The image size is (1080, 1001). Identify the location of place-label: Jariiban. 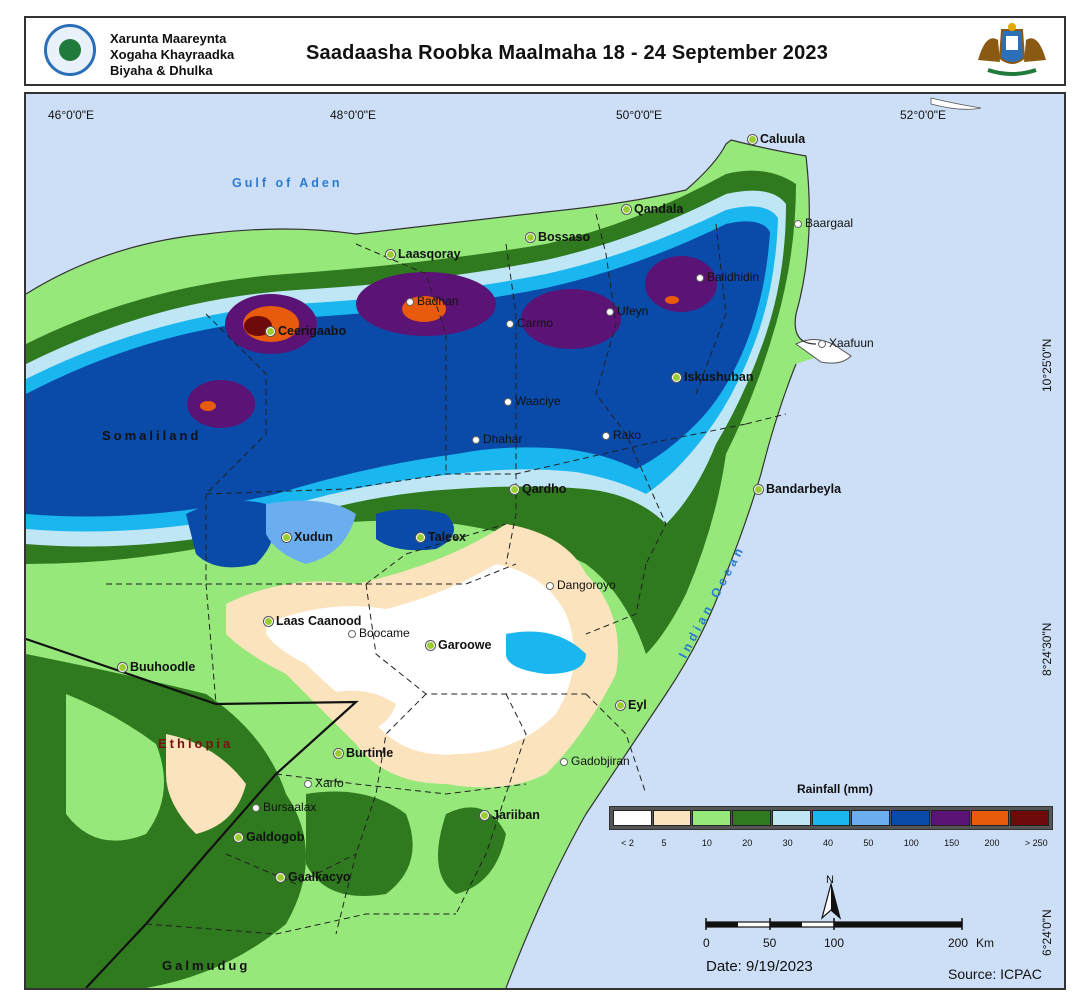
(510, 815).